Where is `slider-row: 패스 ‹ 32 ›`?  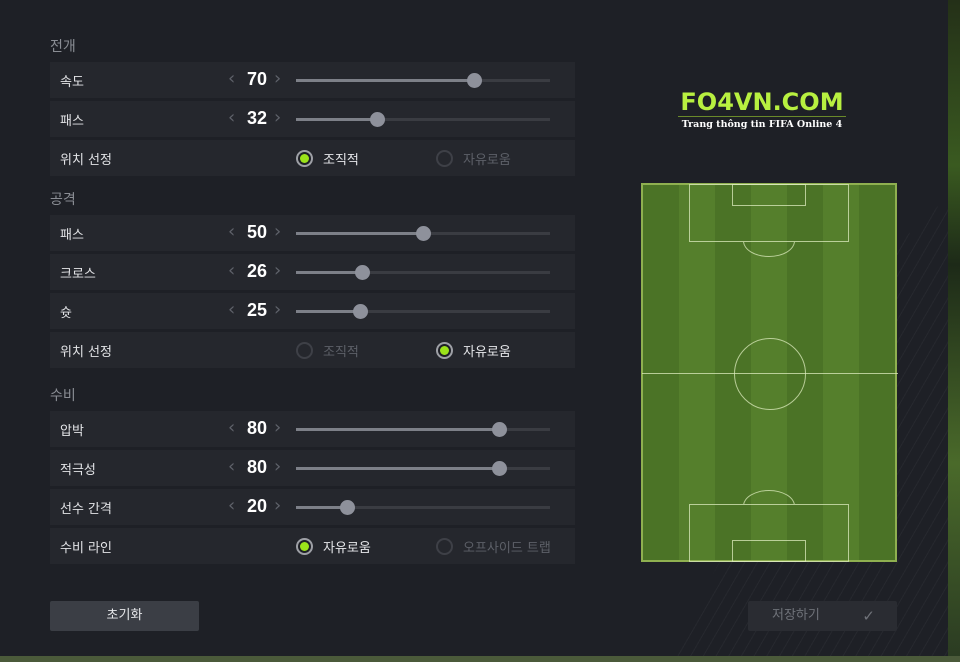
slider-row: 패스 ‹ 32 › is located at coordinates (312, 119).